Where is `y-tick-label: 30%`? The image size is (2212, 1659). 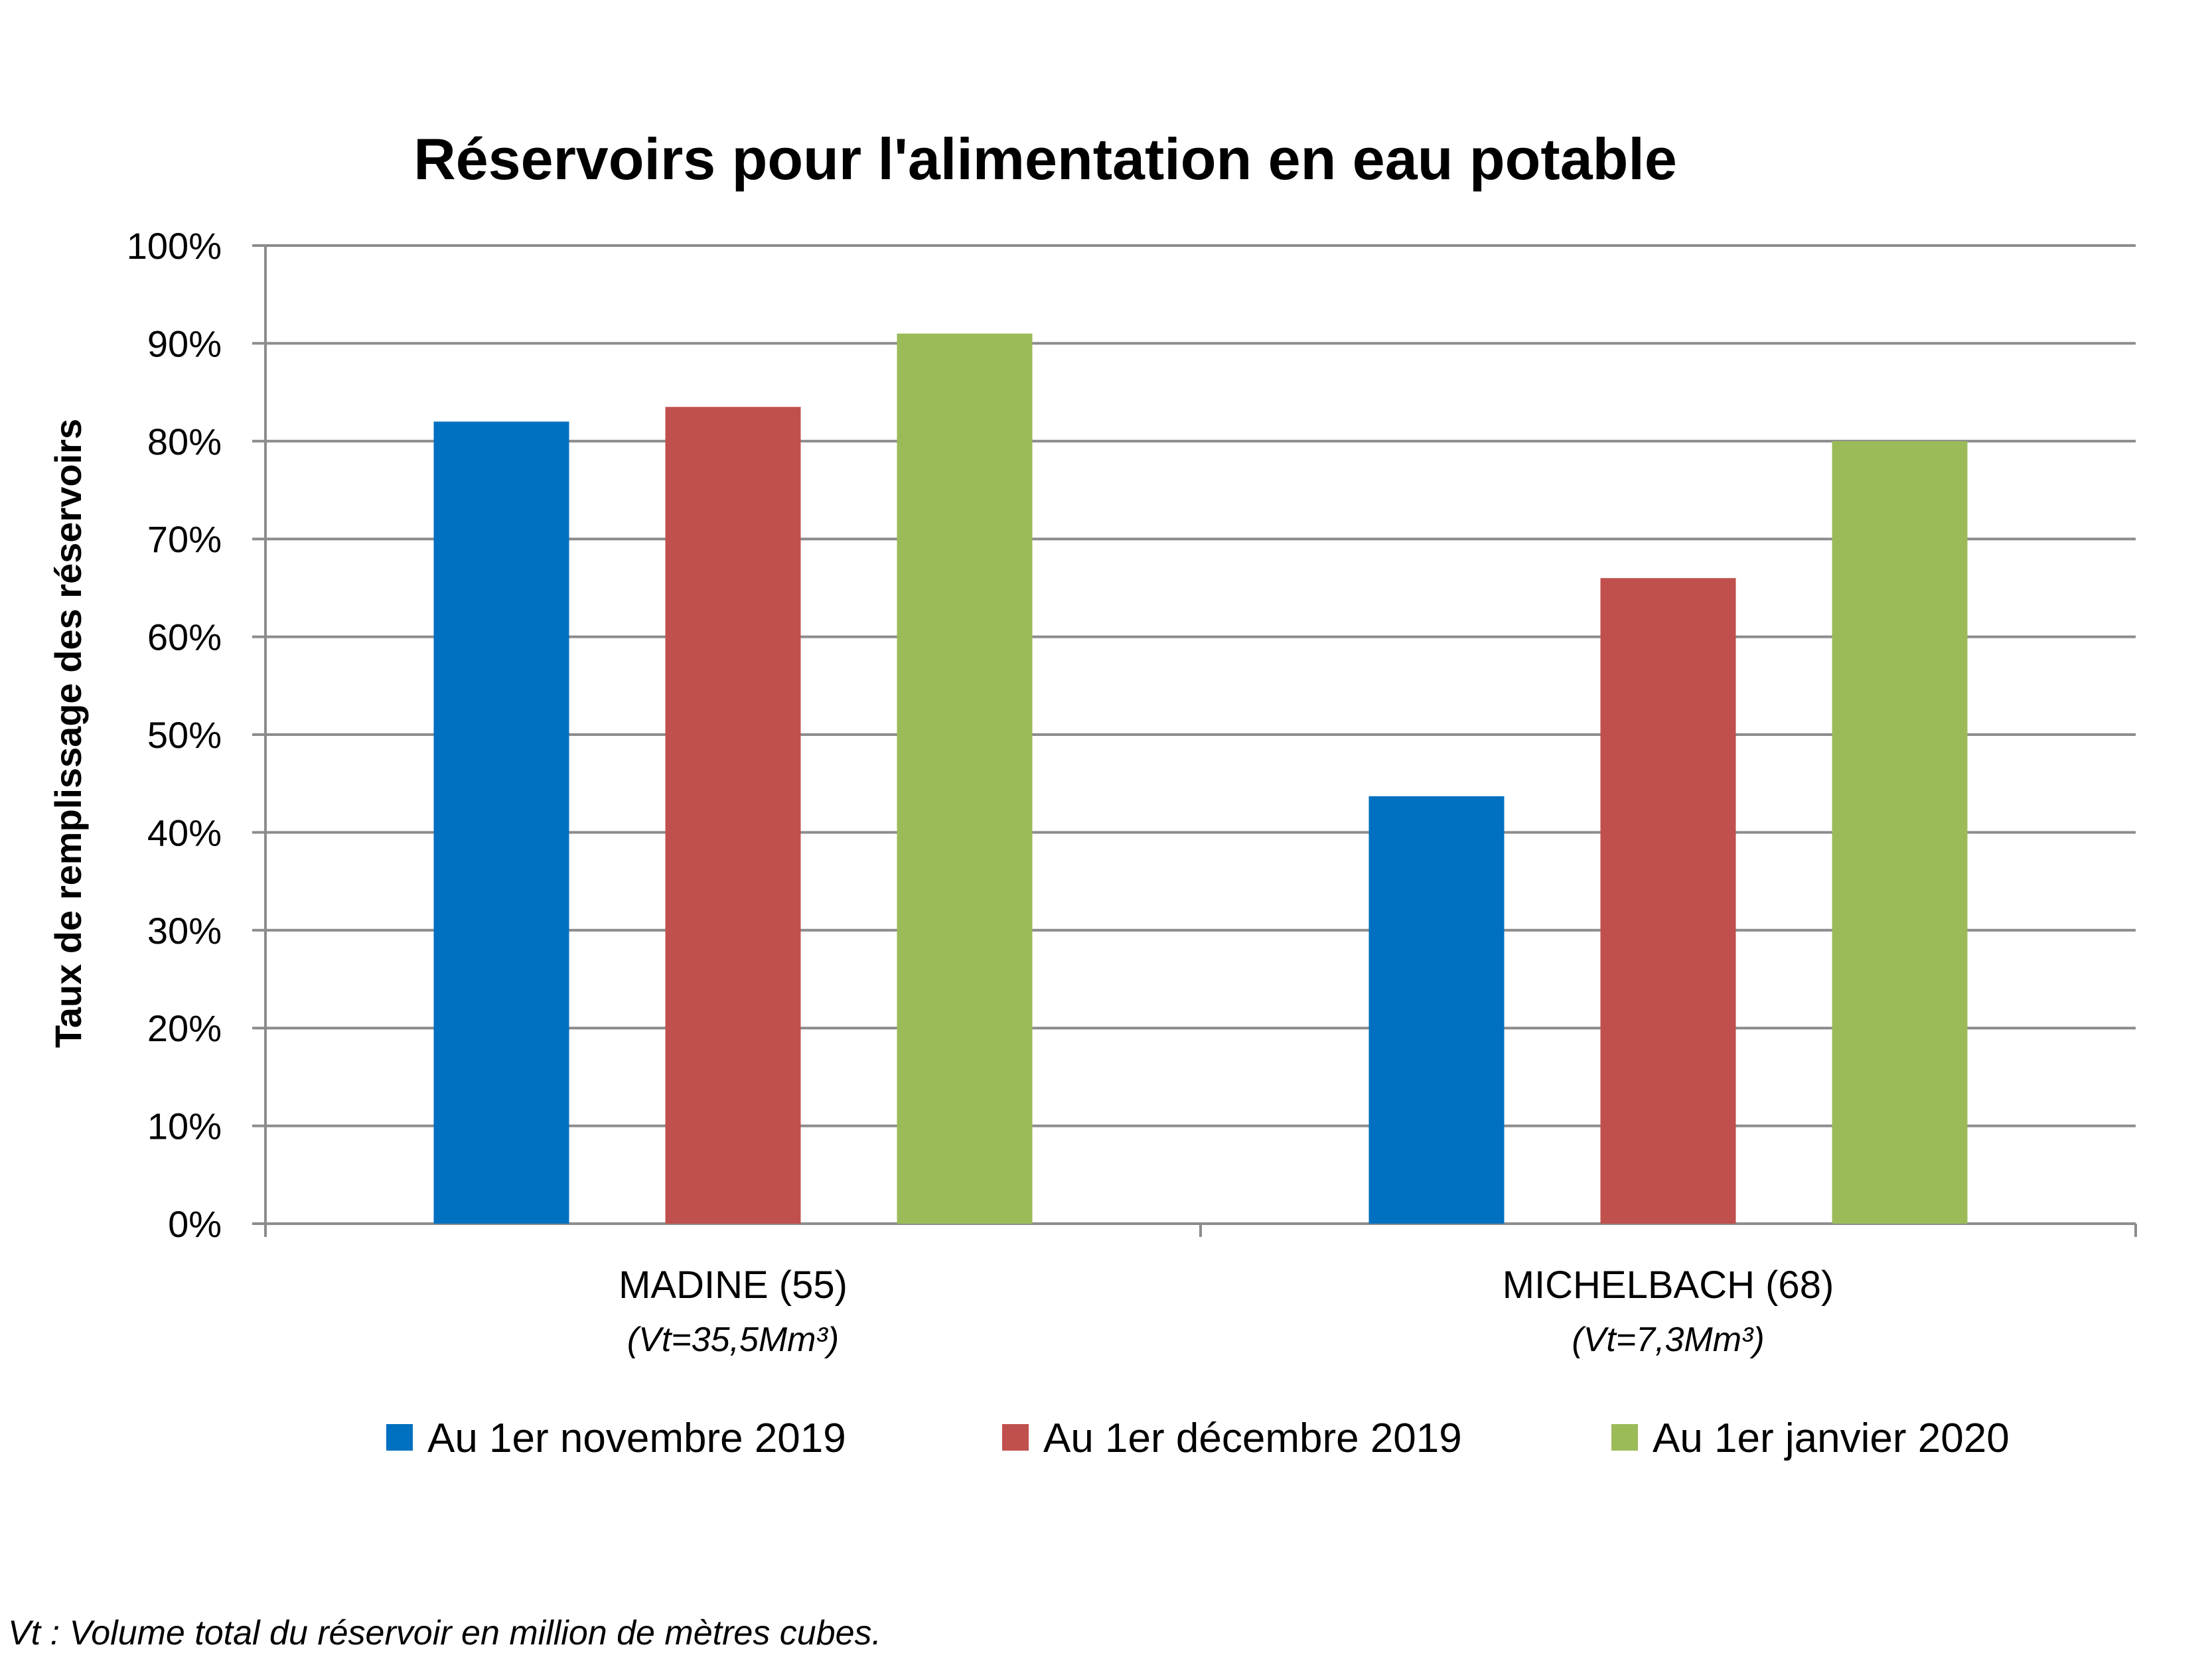 y-tick-label: 30% is located at coordinates (184, 931).